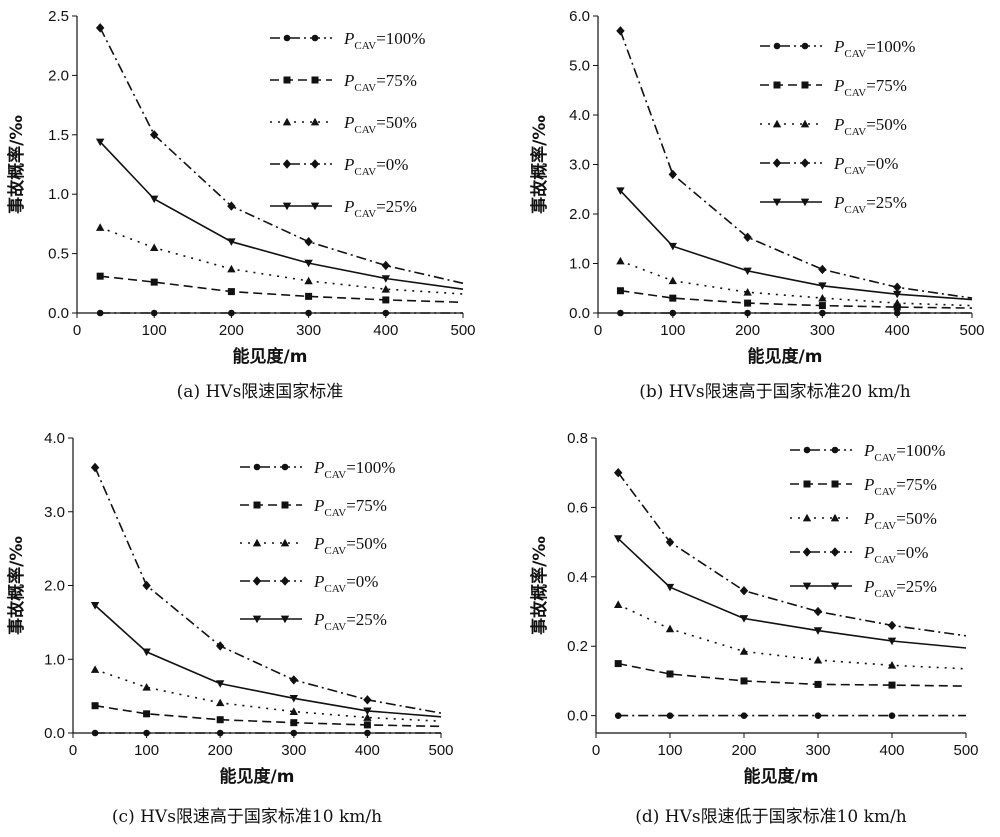 Image resolution: width=1000 pixels, height=837 pixels. What do you see at coordinates (308, 330) in the screenshot?
I see `x-tick-label: 300` at bounding box center [308, 330].